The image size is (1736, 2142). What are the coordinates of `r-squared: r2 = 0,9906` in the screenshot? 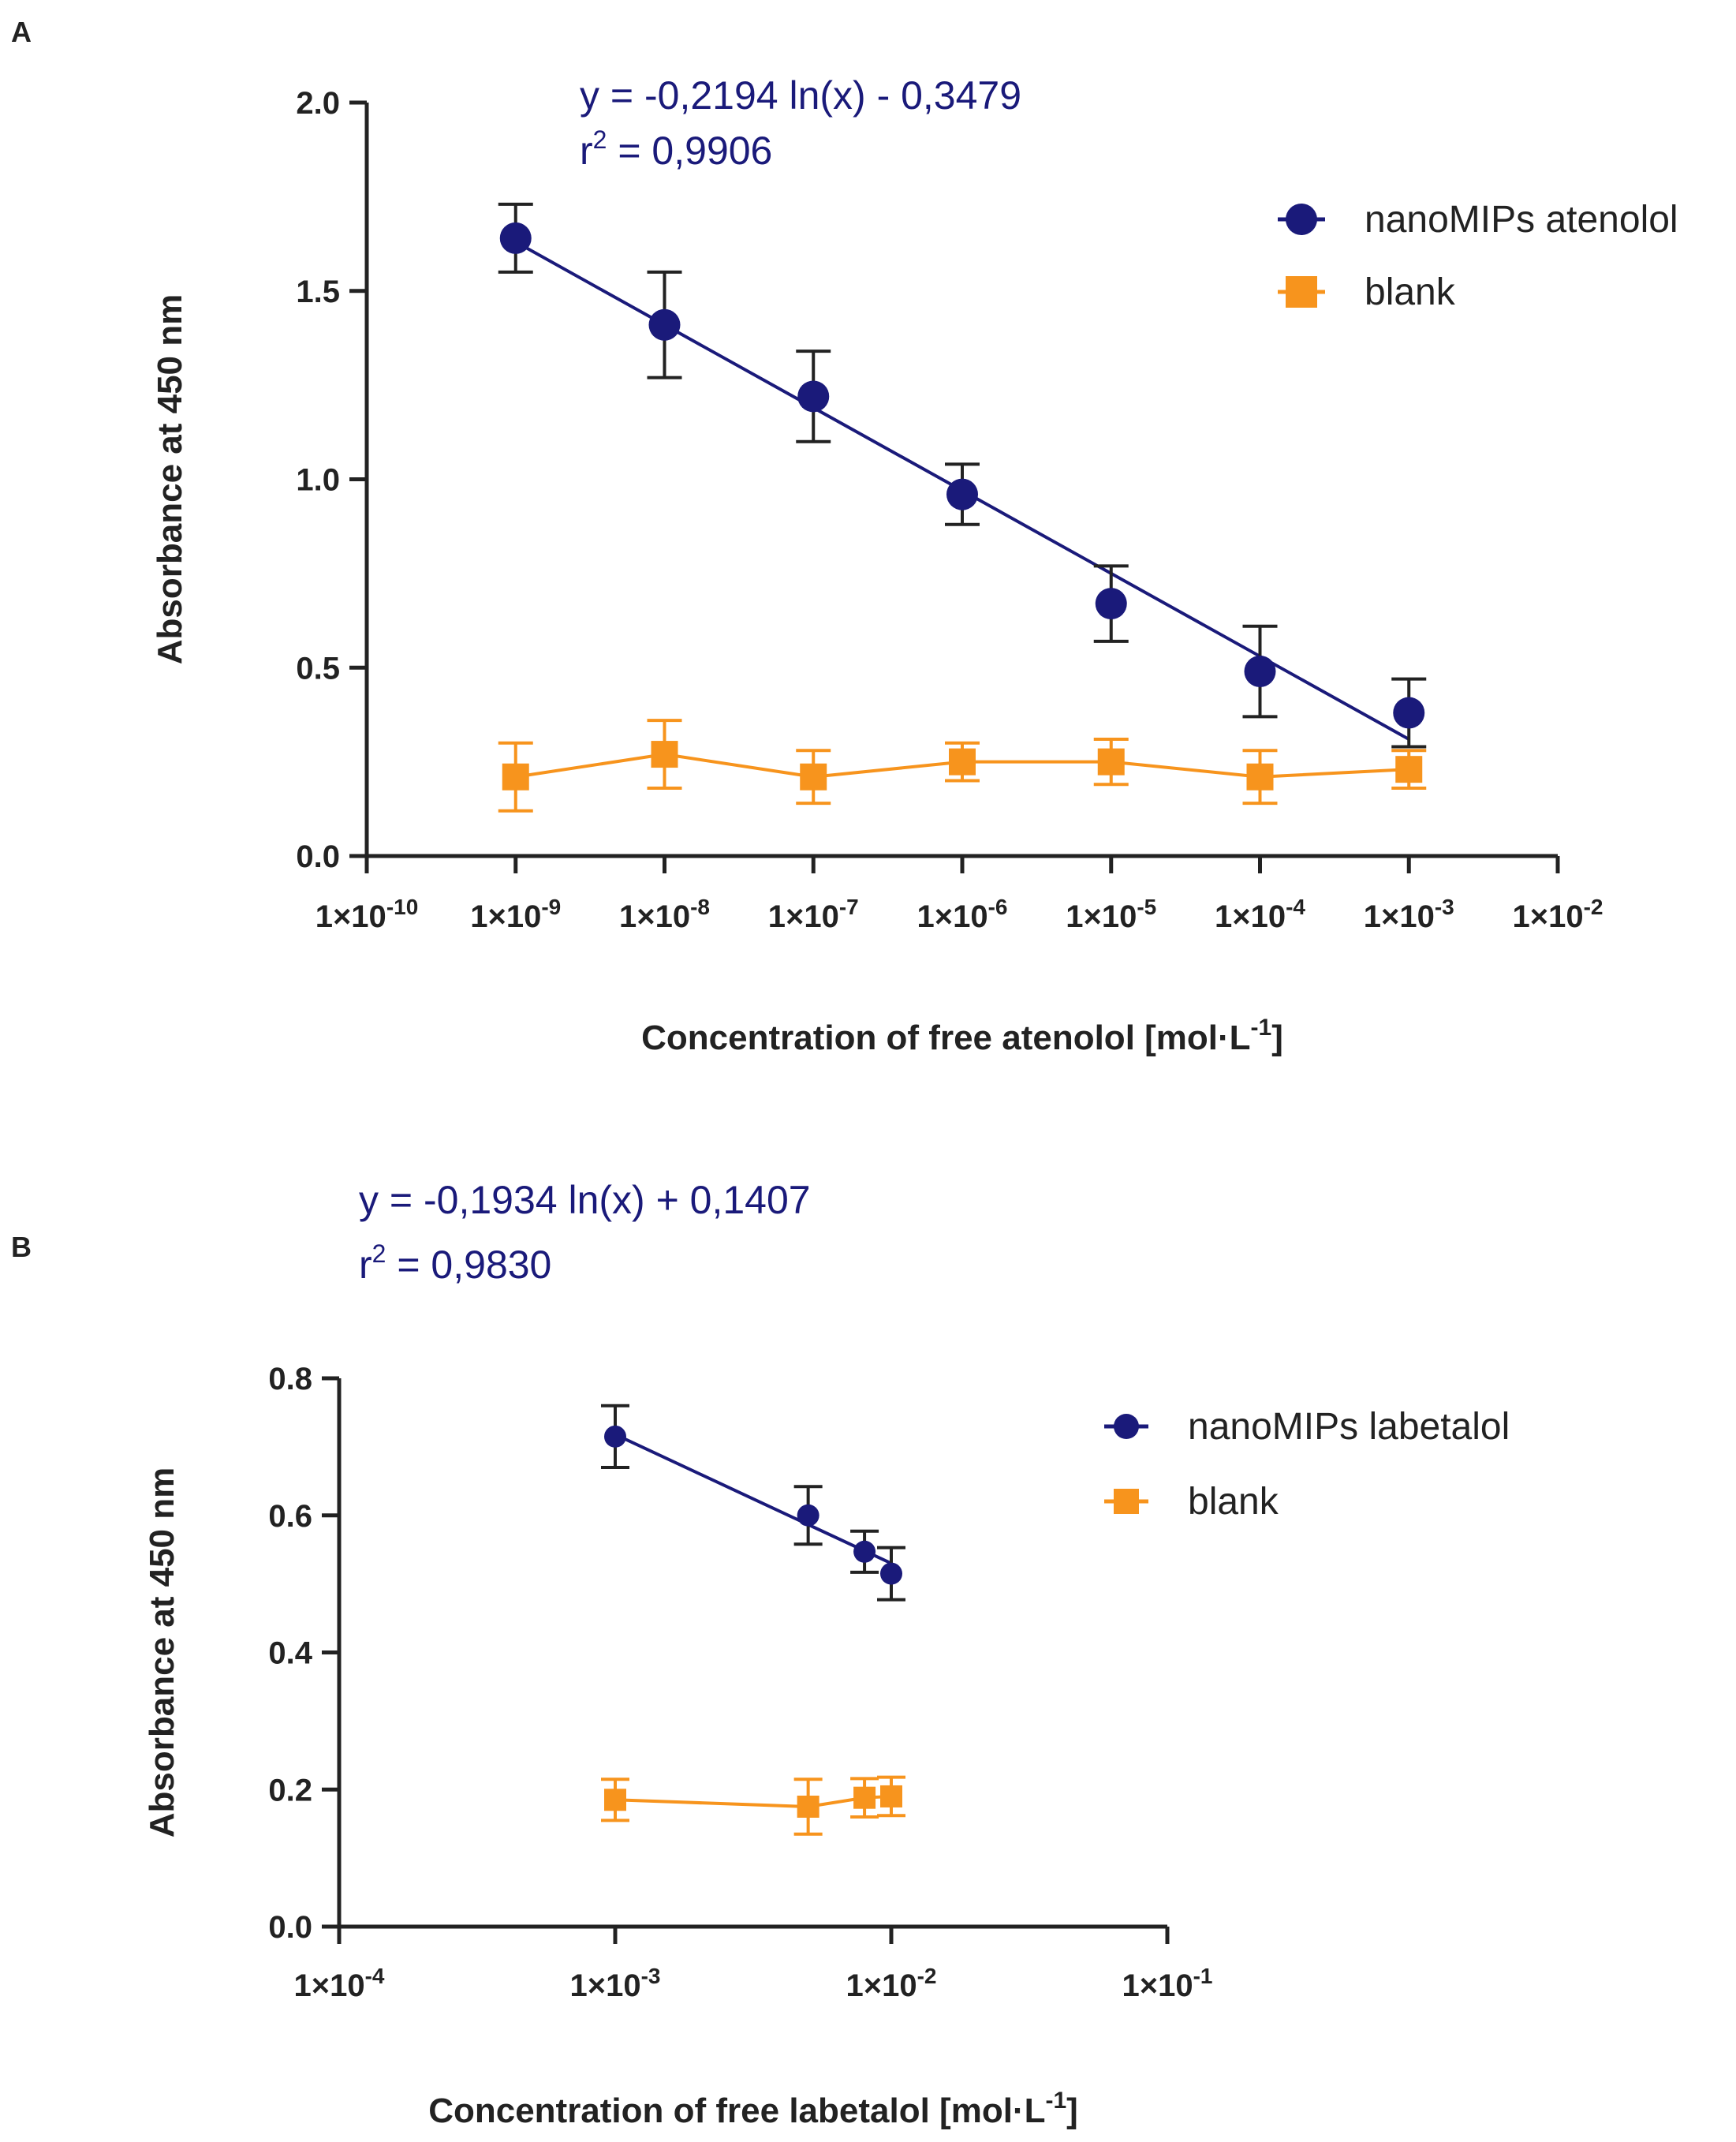 It's located at (676, 149).